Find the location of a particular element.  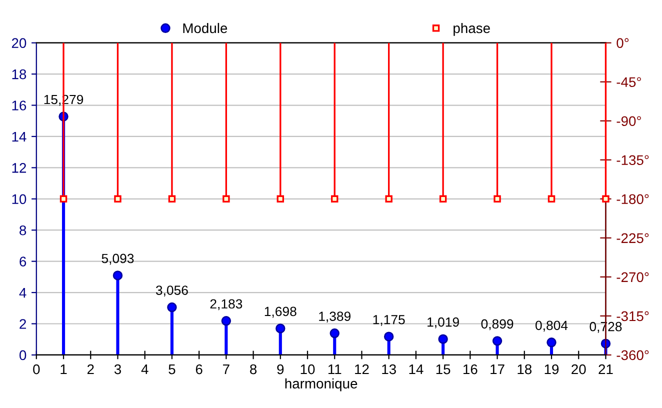

x-tick-label: 14 is located at coordinates (416, 369).